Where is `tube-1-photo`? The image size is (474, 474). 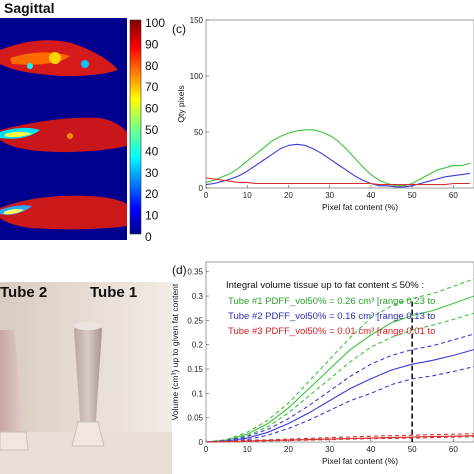
tube-1-photo is located at coordinates (88, 376).